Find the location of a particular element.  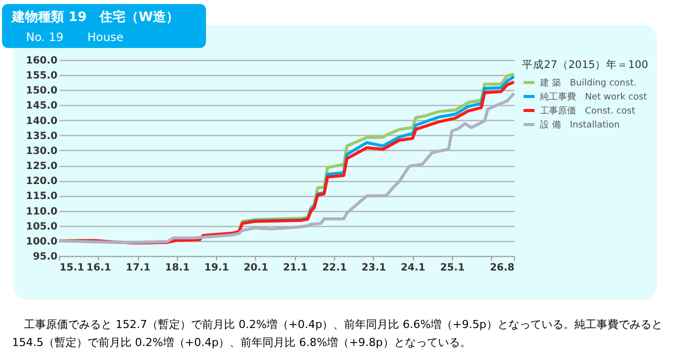

y-tick-label: 160.0 is located at coordinates (42, 61).